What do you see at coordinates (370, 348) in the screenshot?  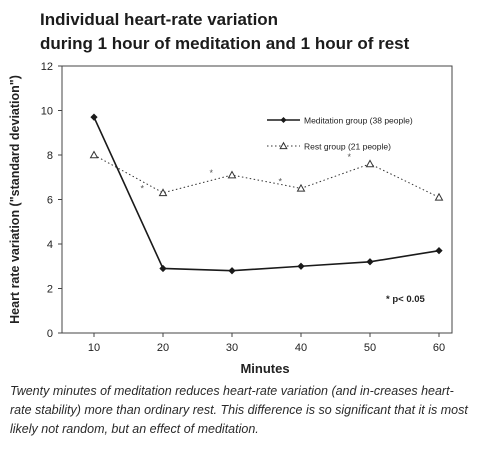 I see `x-tick-label: 50` at bounding box center [370, 348].